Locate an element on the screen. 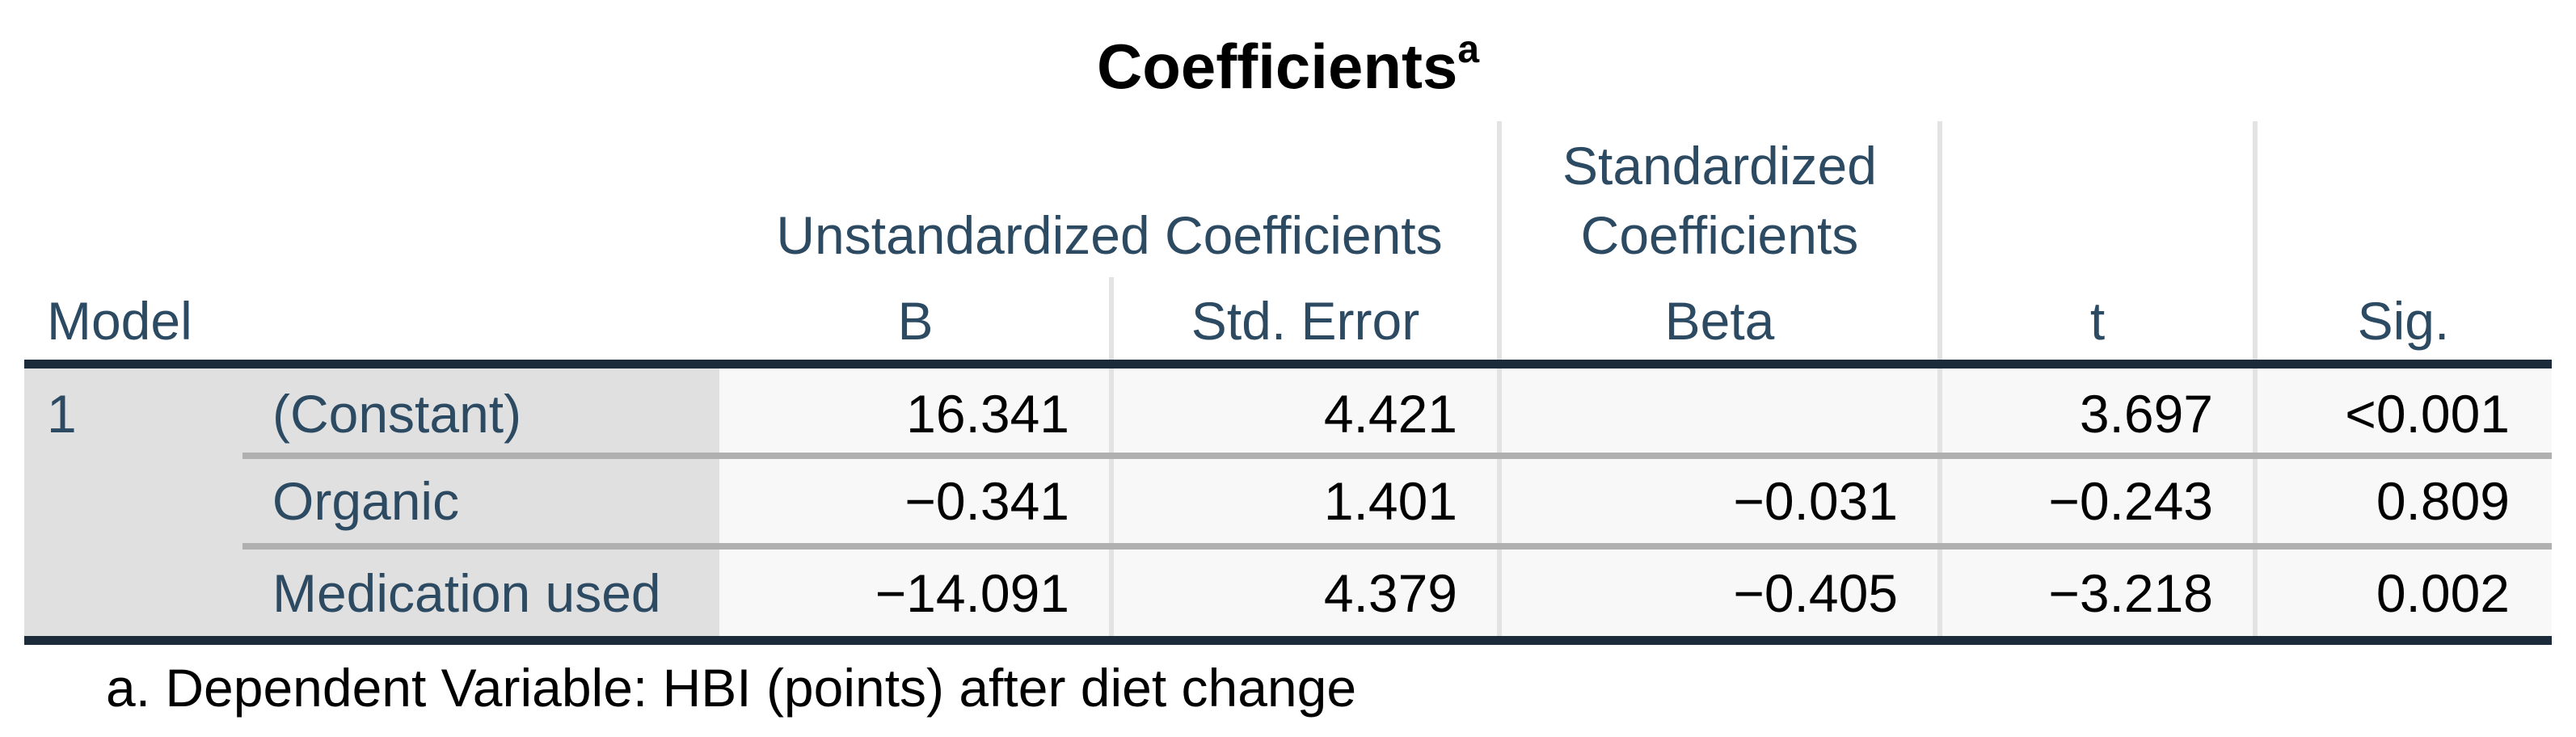  cell-beta: −0.031 is located at coordinates (1815, 501).